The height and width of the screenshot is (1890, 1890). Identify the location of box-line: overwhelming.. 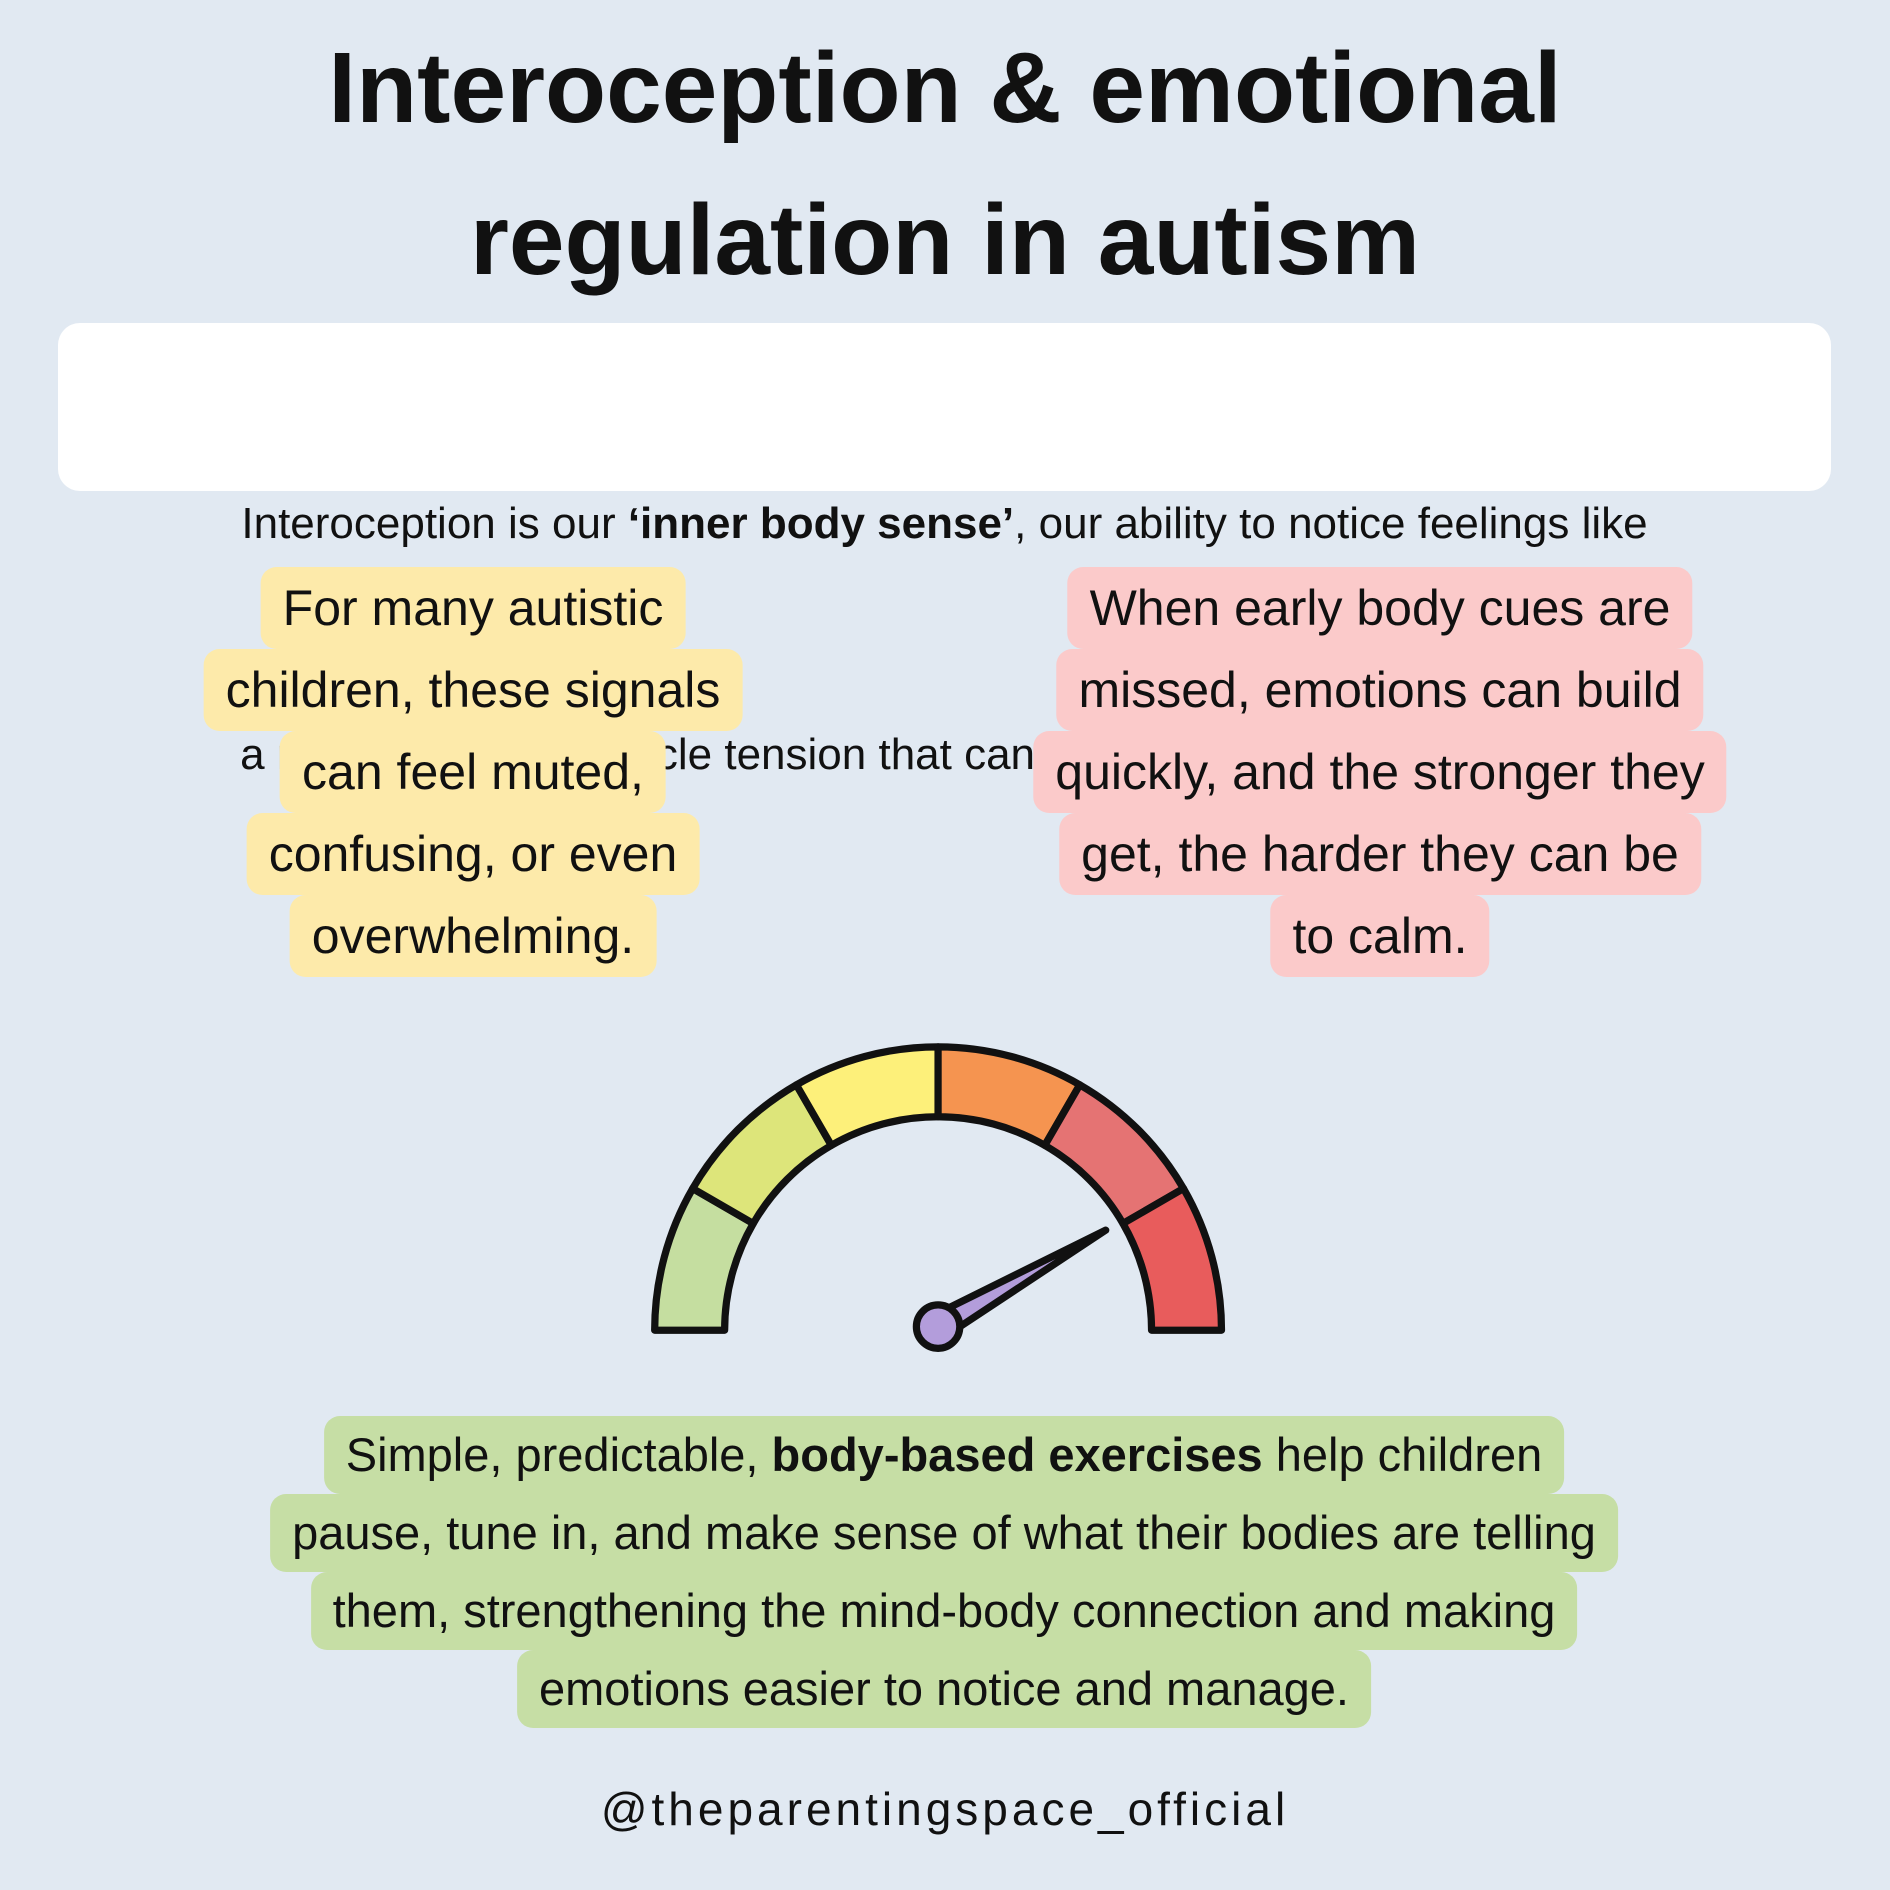
(473, 936).